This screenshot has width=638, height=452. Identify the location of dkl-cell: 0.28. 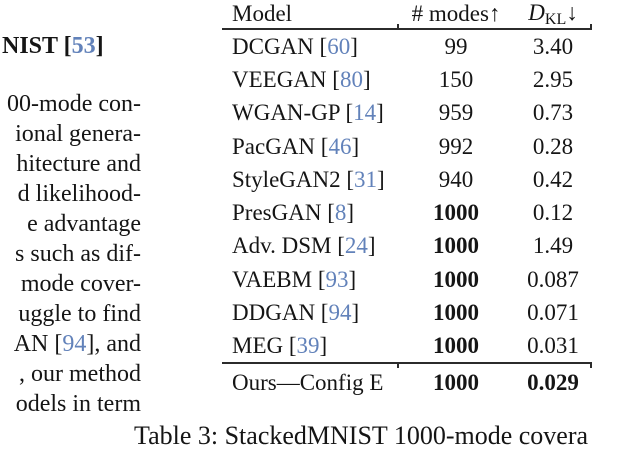
(553, 146).